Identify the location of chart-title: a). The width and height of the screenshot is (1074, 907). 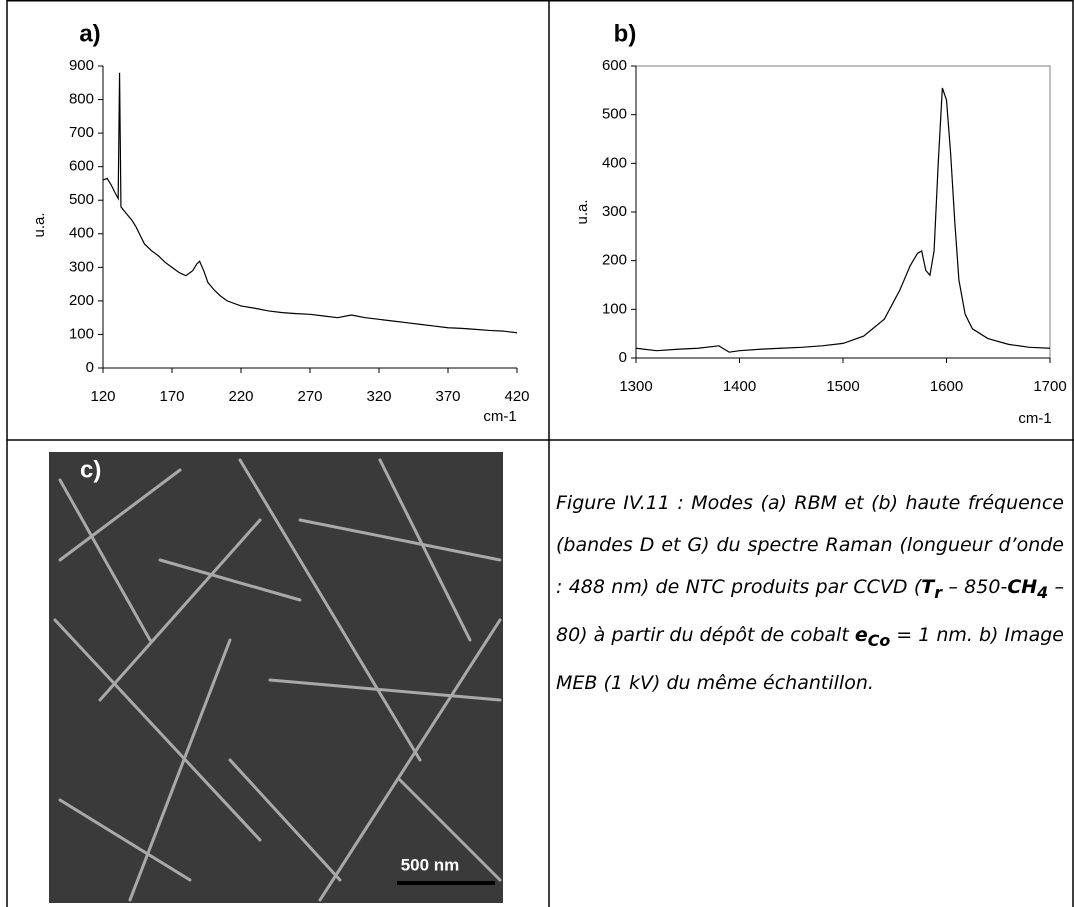
(89, 33).